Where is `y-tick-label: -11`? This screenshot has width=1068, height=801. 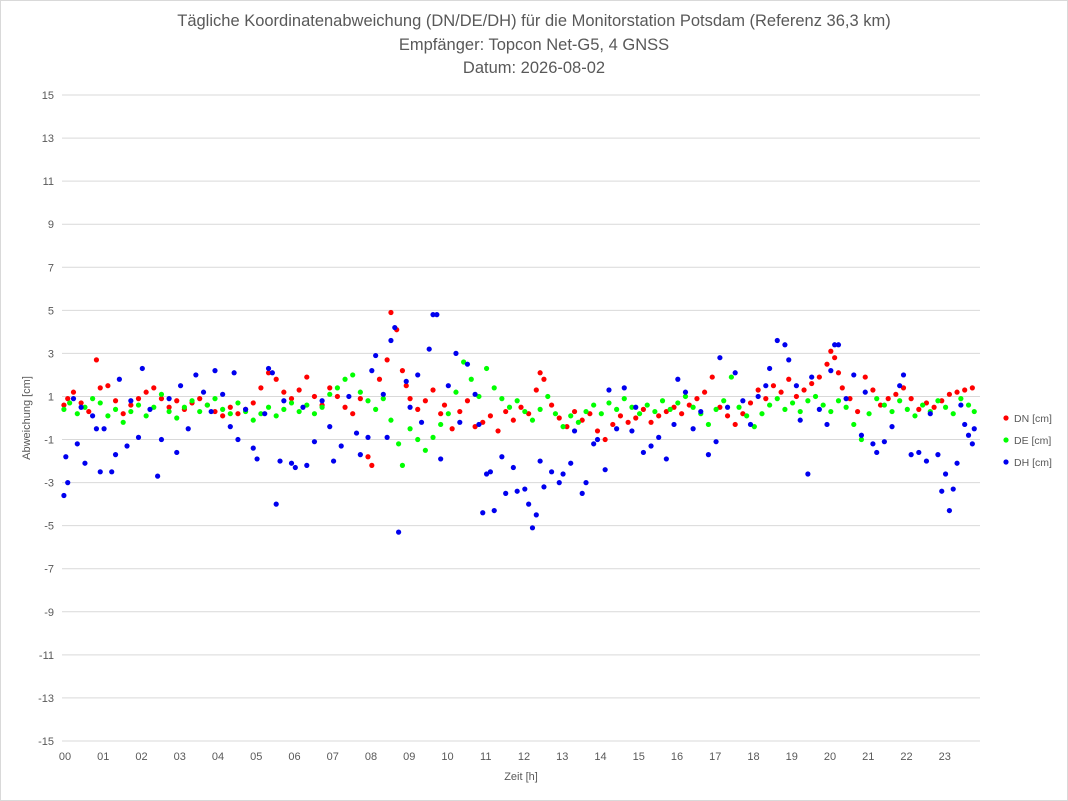 y-tick-label: -11 is located at coordinates (46, 656).